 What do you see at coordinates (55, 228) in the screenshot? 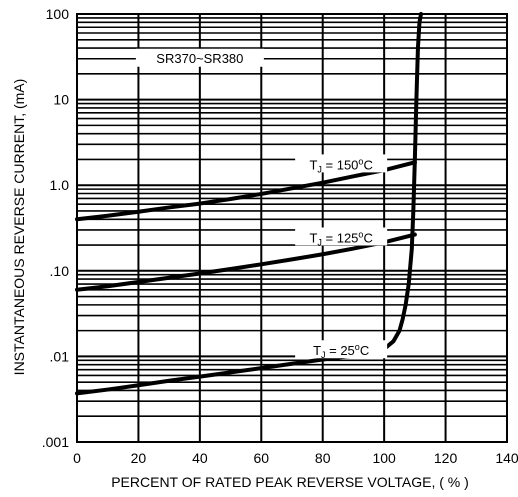
I see `y-tick-labels: .001 .01 .10 1.0 10 100` at bounding box center [55, 228].